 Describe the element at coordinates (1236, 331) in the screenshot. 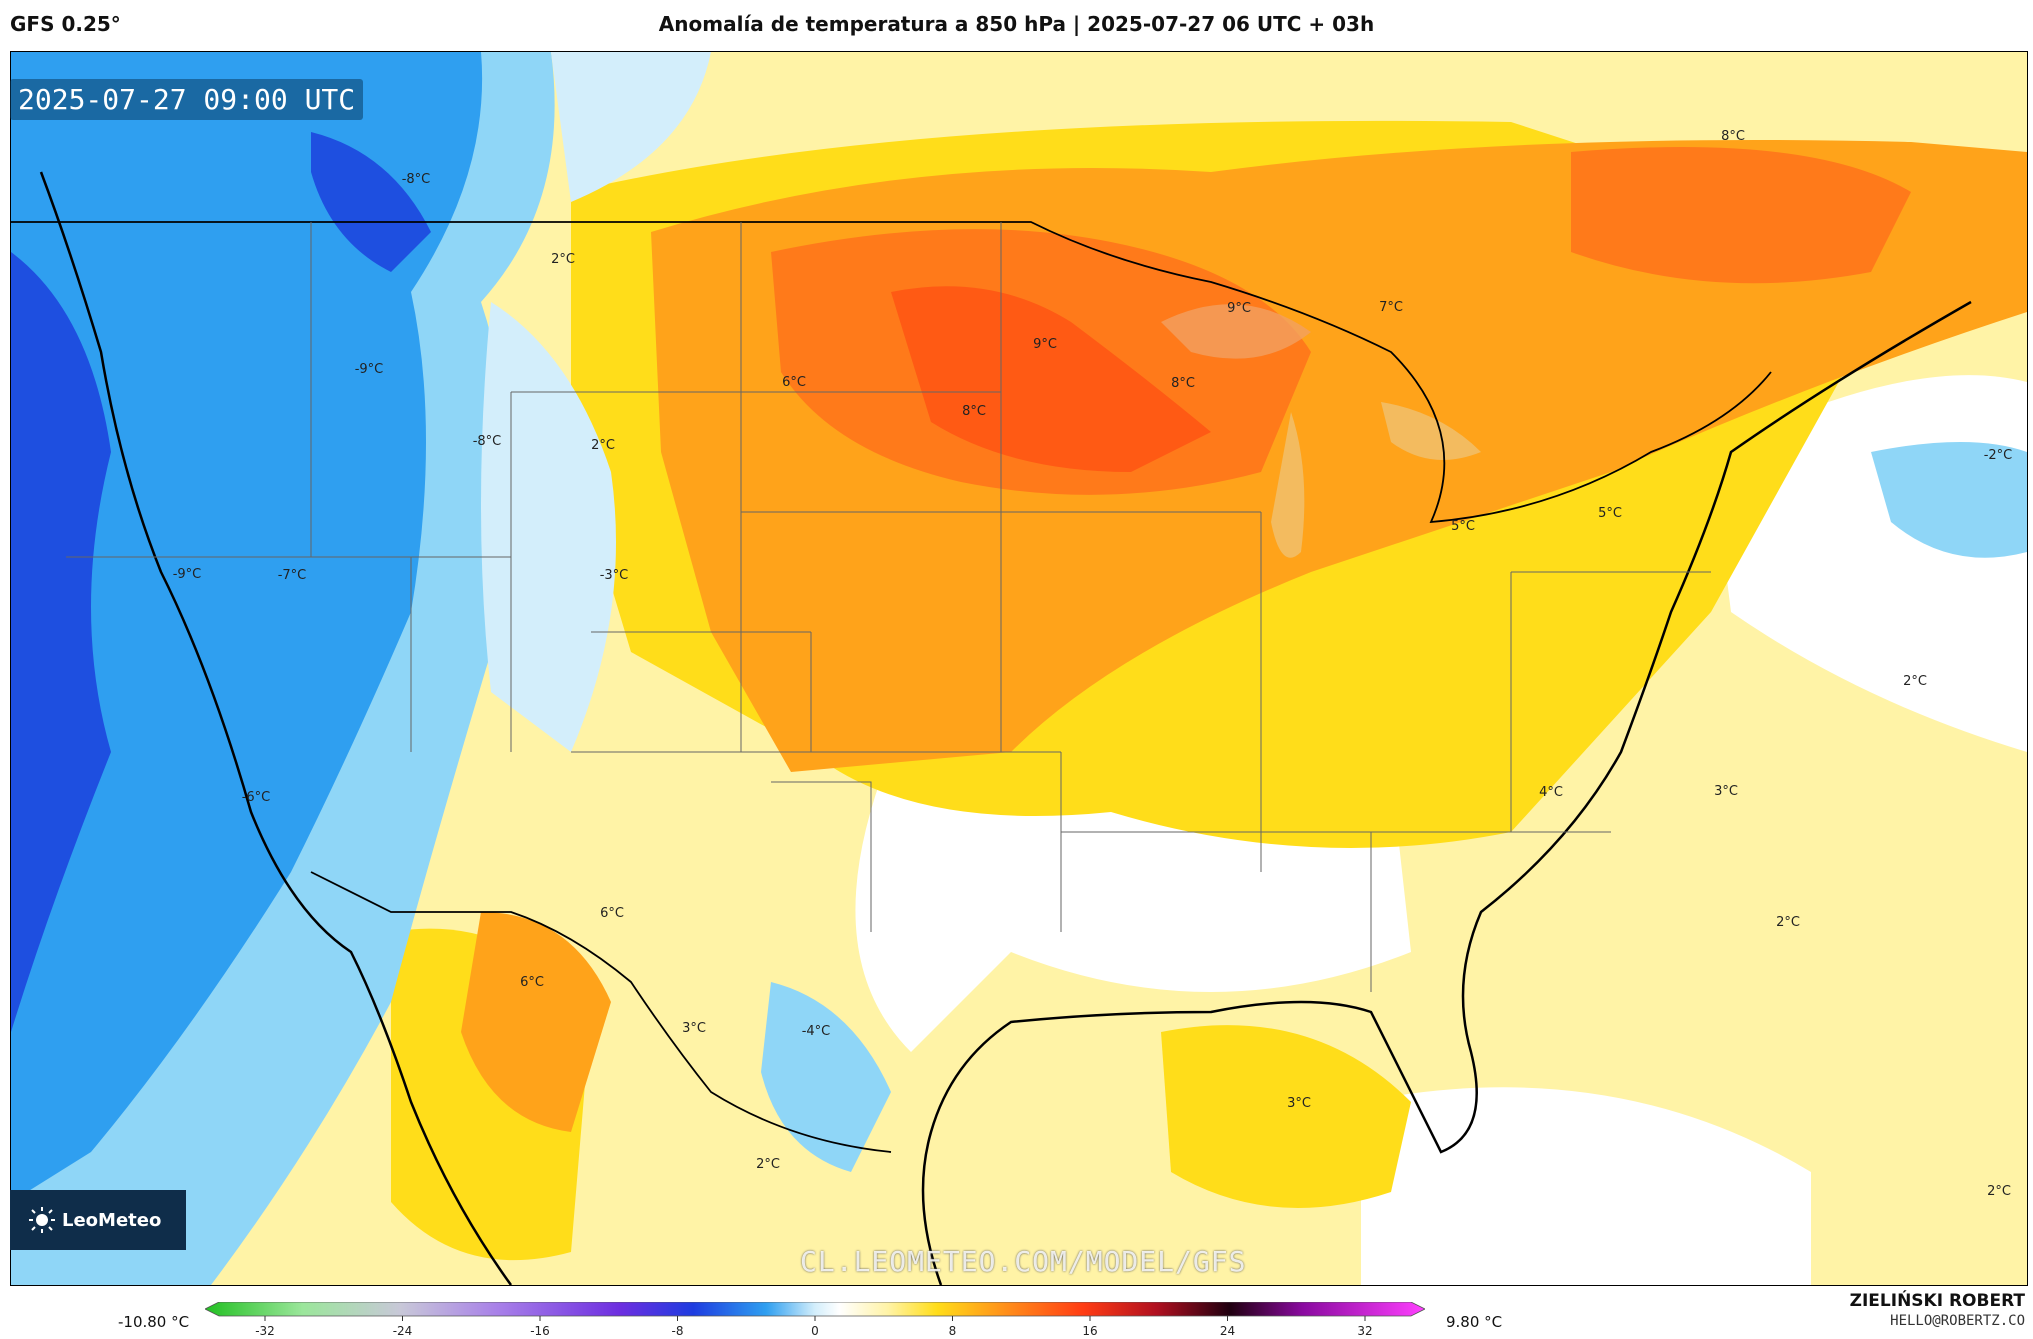

I see `lake-superior` at that location.